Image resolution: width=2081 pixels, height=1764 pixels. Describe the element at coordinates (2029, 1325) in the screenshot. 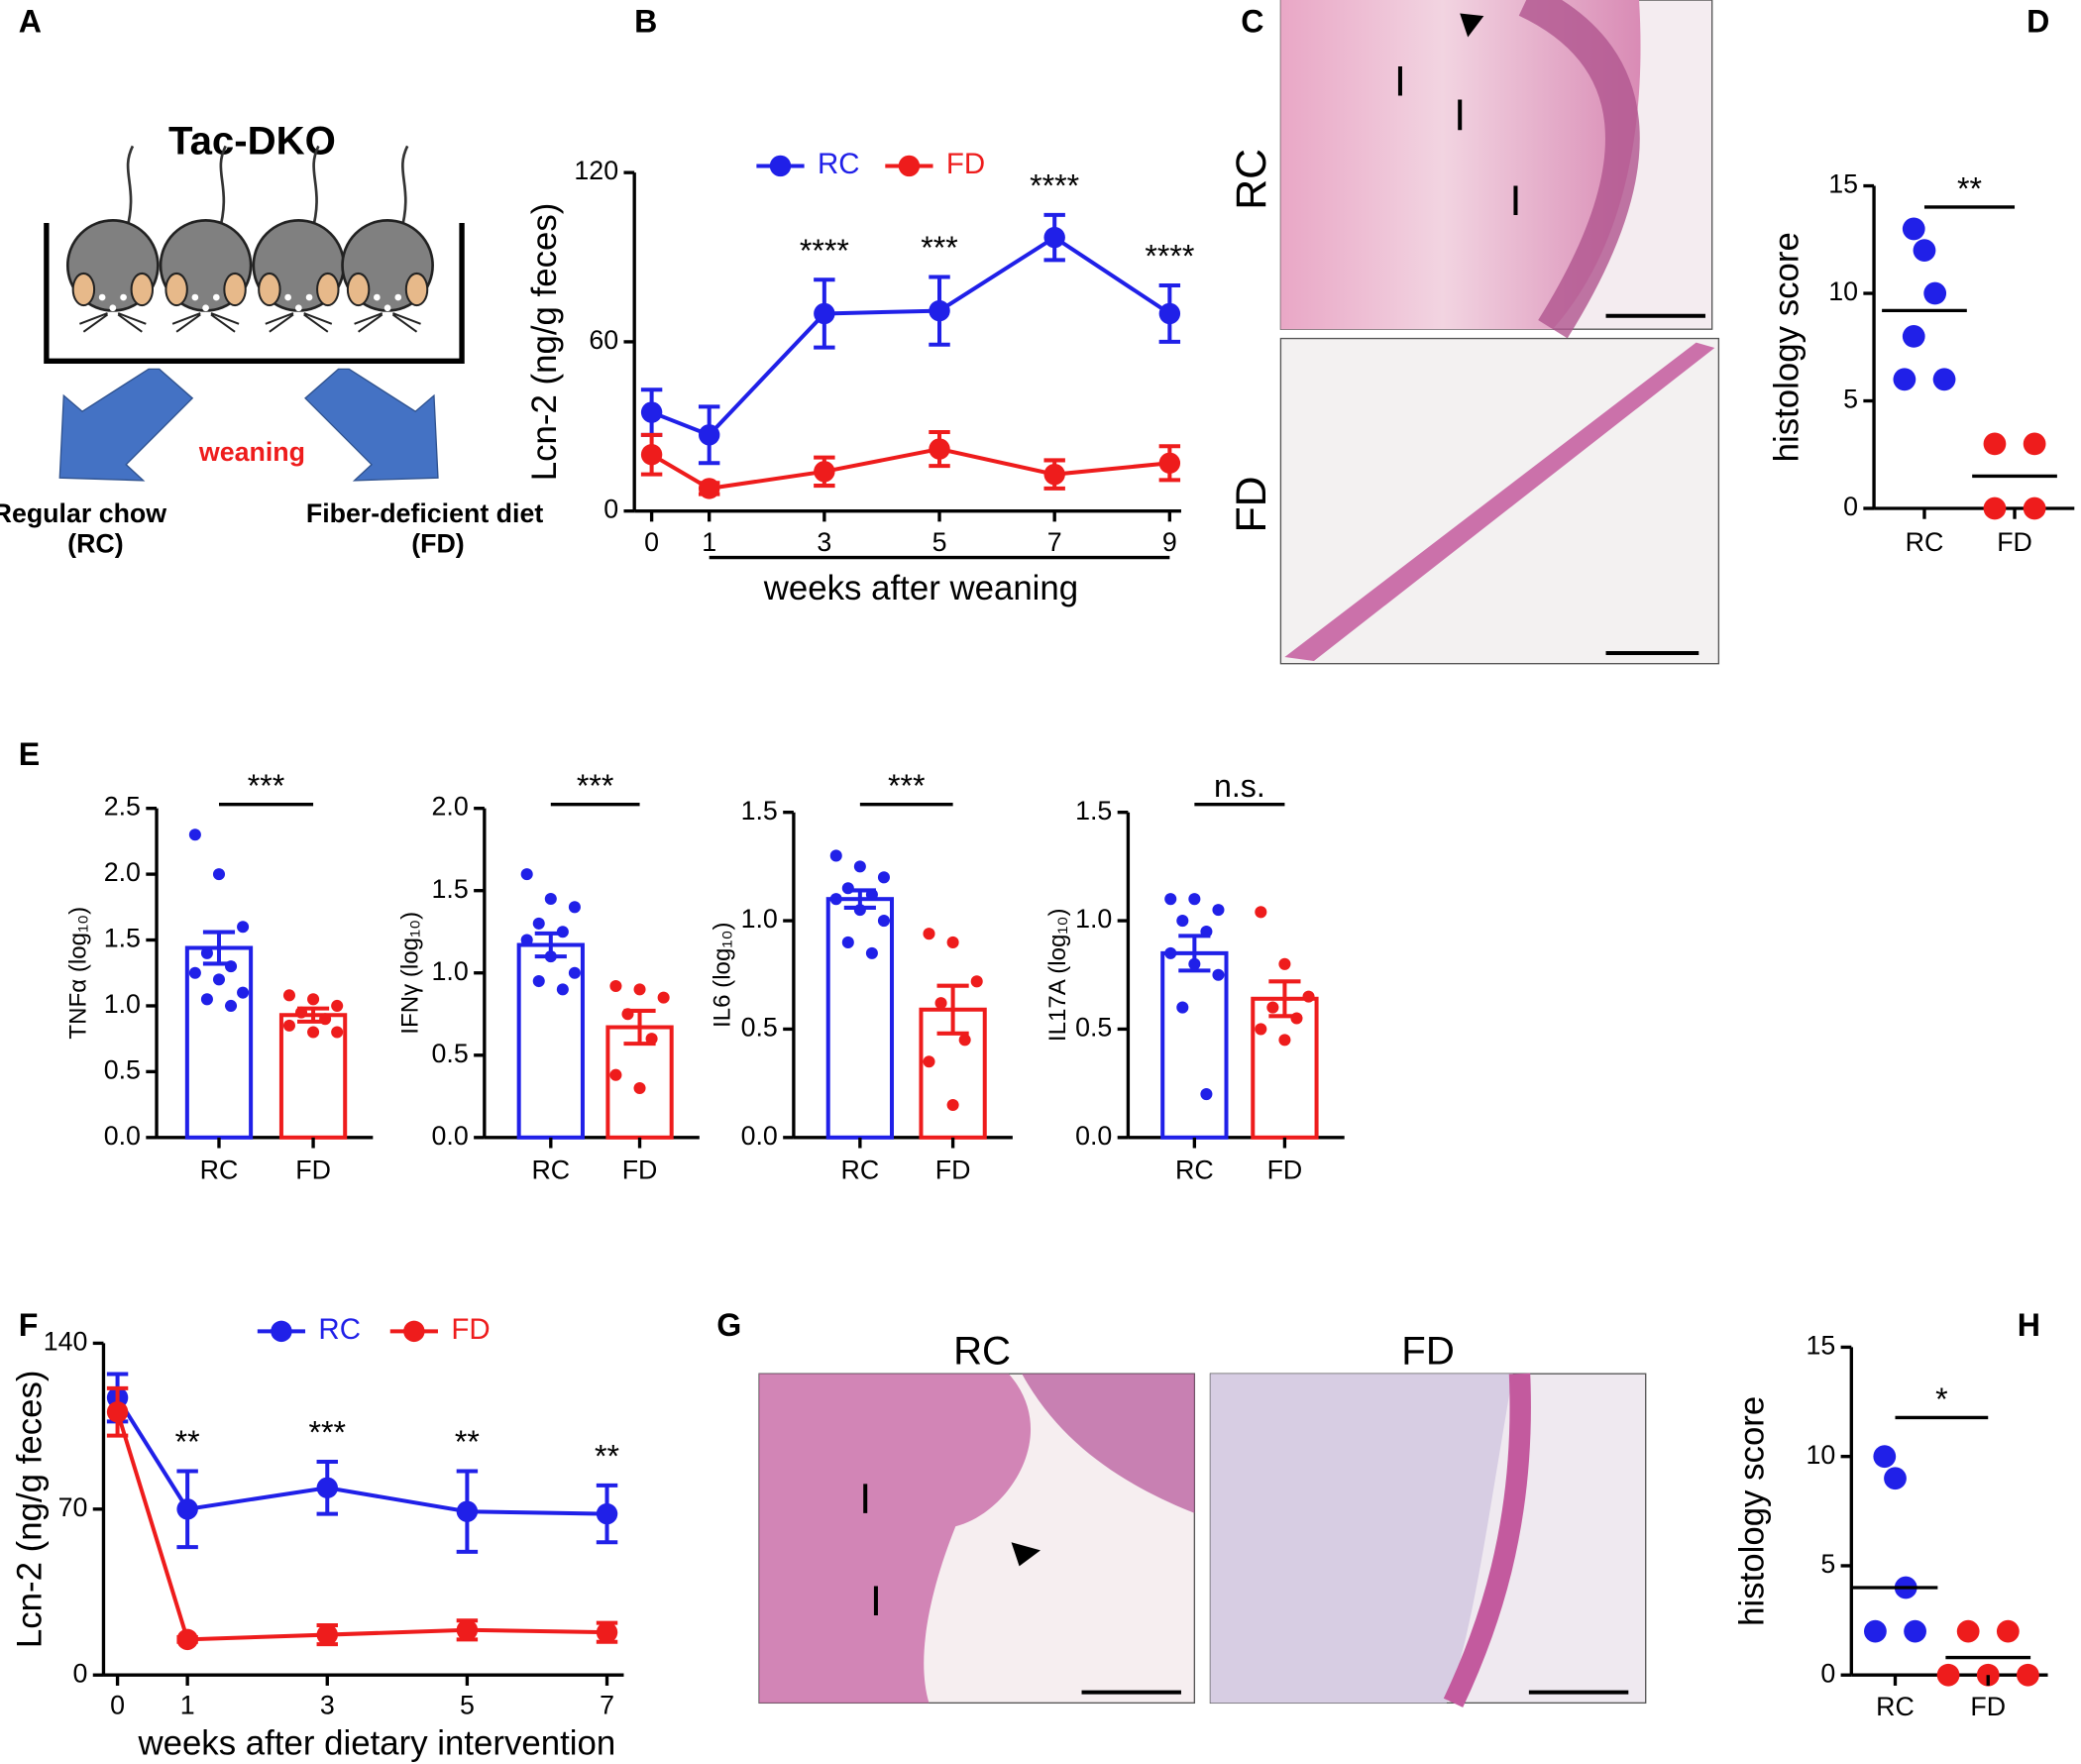

I see `panel-letter: H` at that location.